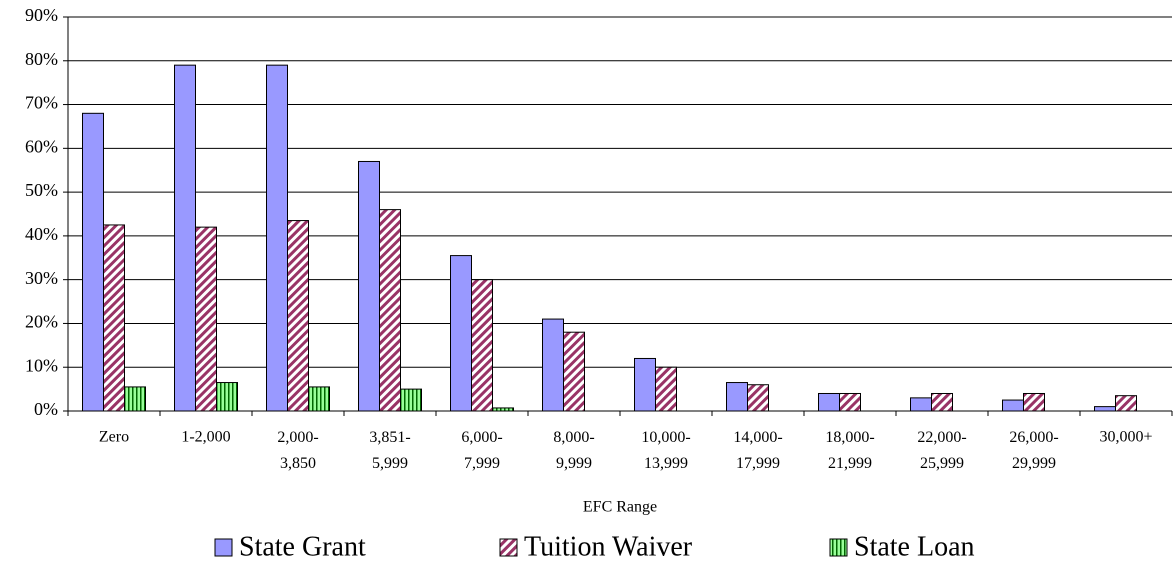  I want to click on y-tick-label: 40%, so click(41, 234).